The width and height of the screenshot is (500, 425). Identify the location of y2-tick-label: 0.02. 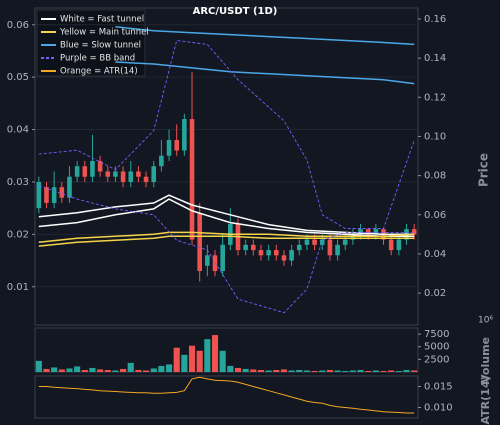
(435, 293).